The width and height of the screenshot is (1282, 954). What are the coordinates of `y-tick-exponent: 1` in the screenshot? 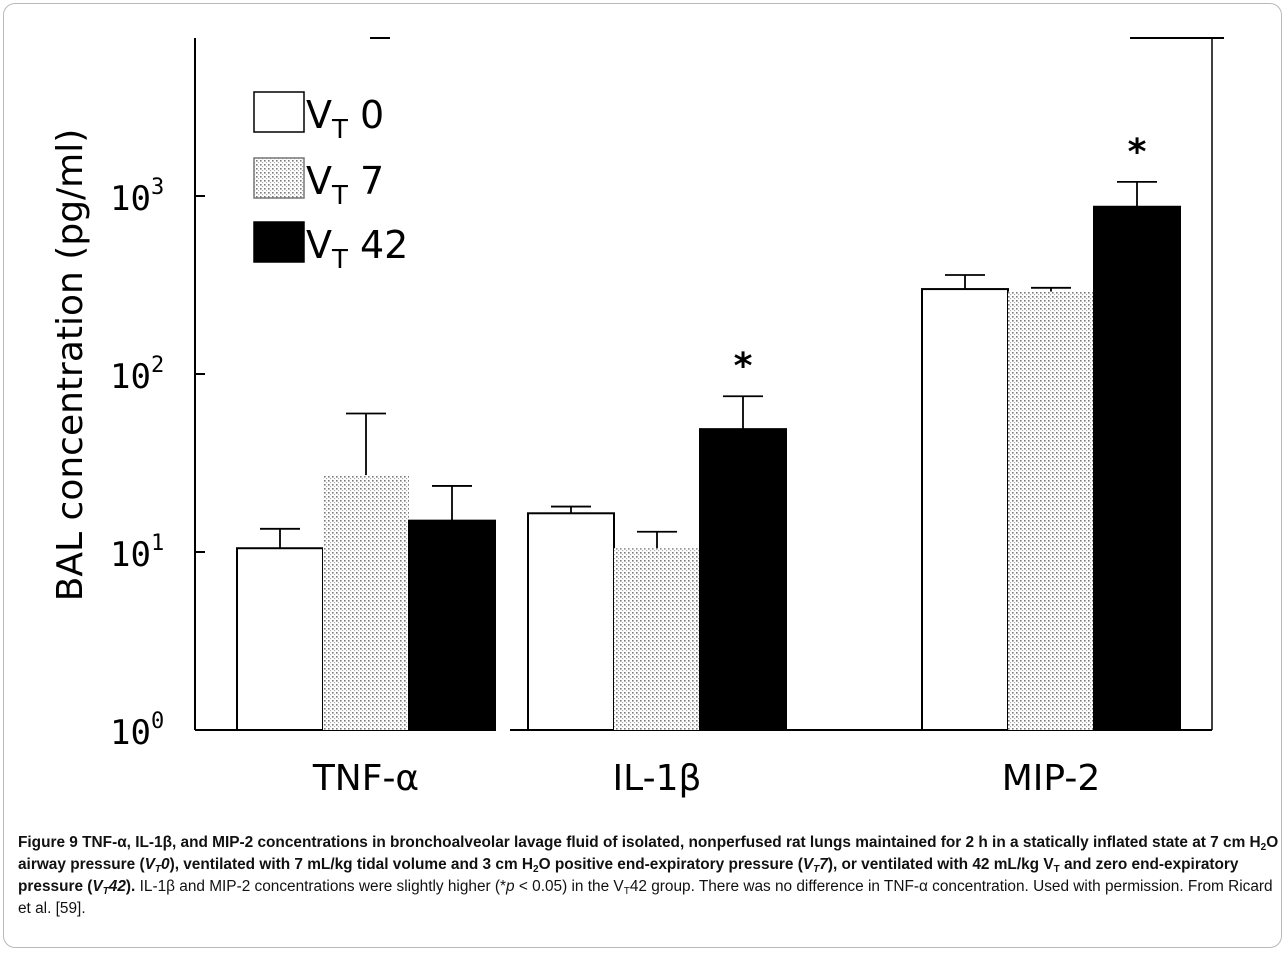 It's located at (157, 543).